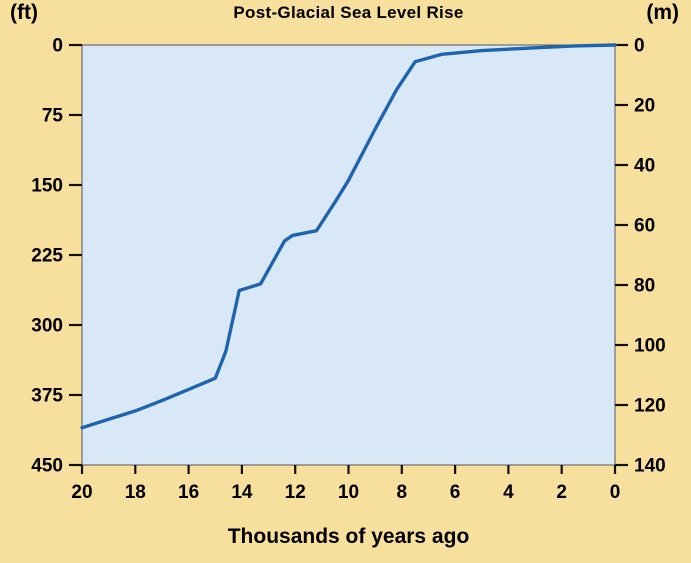  I want to click on x-axis-tick-label: 6, so click(455, 492).